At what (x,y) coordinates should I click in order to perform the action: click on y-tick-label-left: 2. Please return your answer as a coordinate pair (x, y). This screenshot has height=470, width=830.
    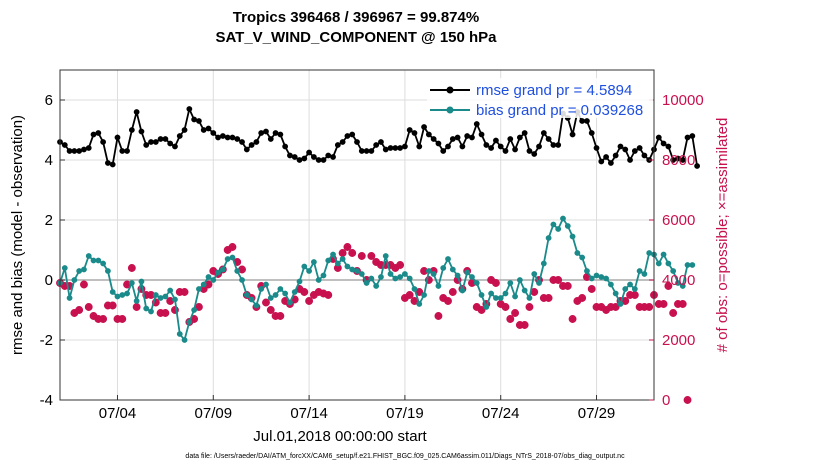
    Looking at the image, I should click on (49, 220).